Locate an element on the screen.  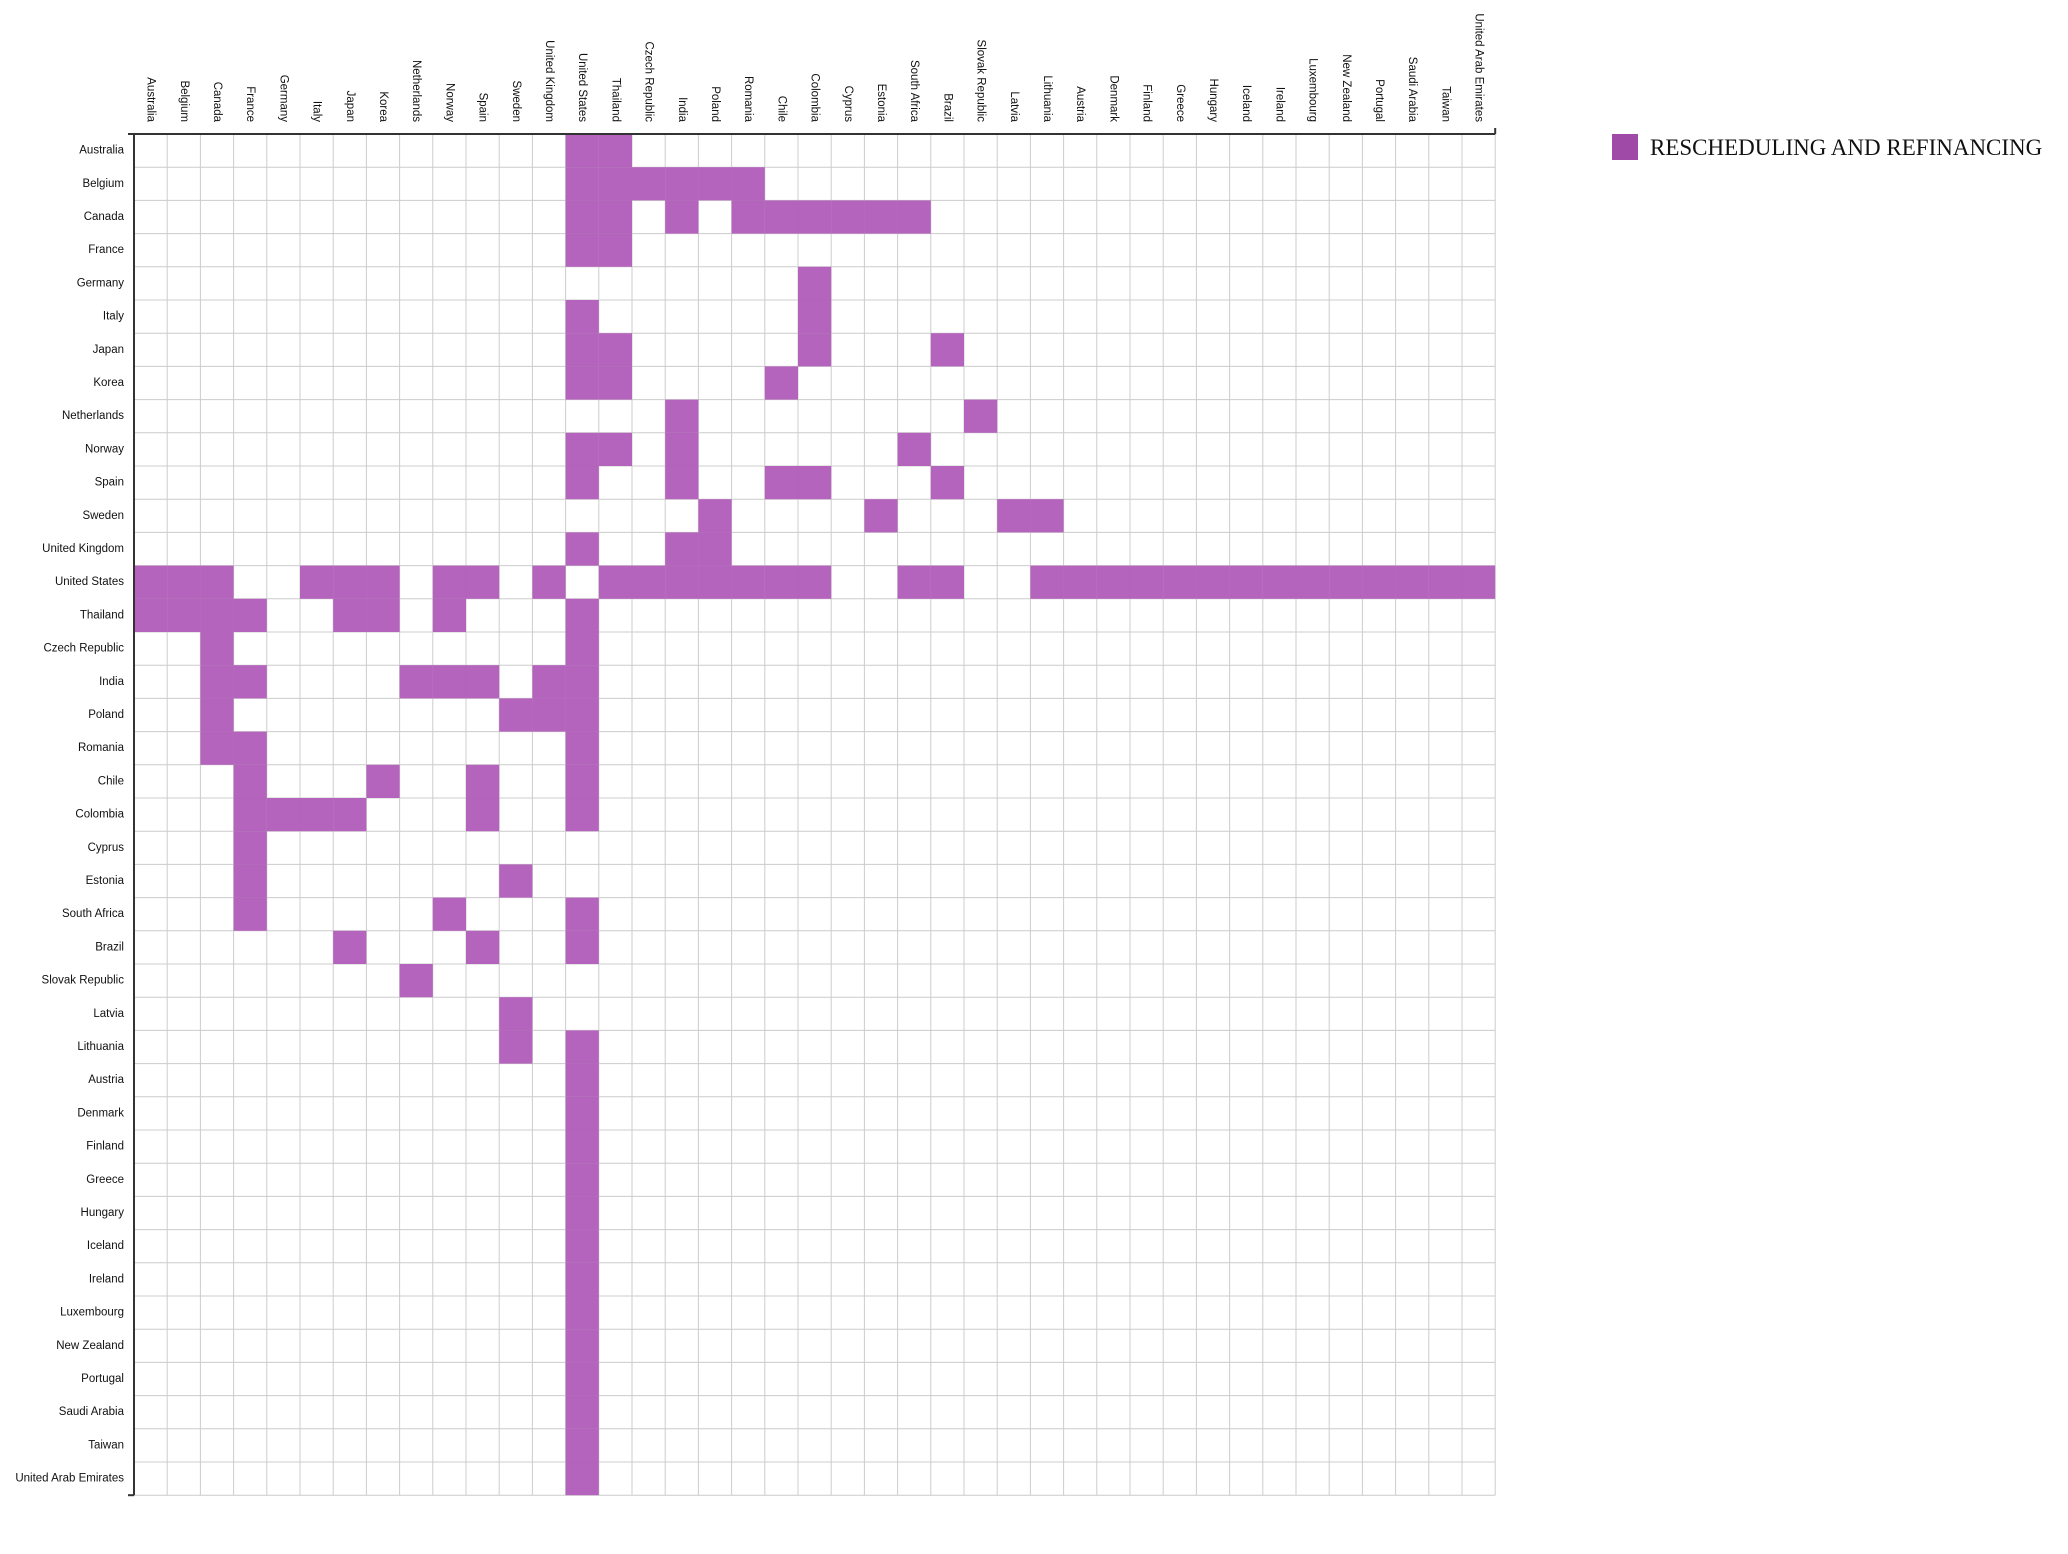
x-tick-label: United Arab Emirates is located at coordinates (1479, 67).